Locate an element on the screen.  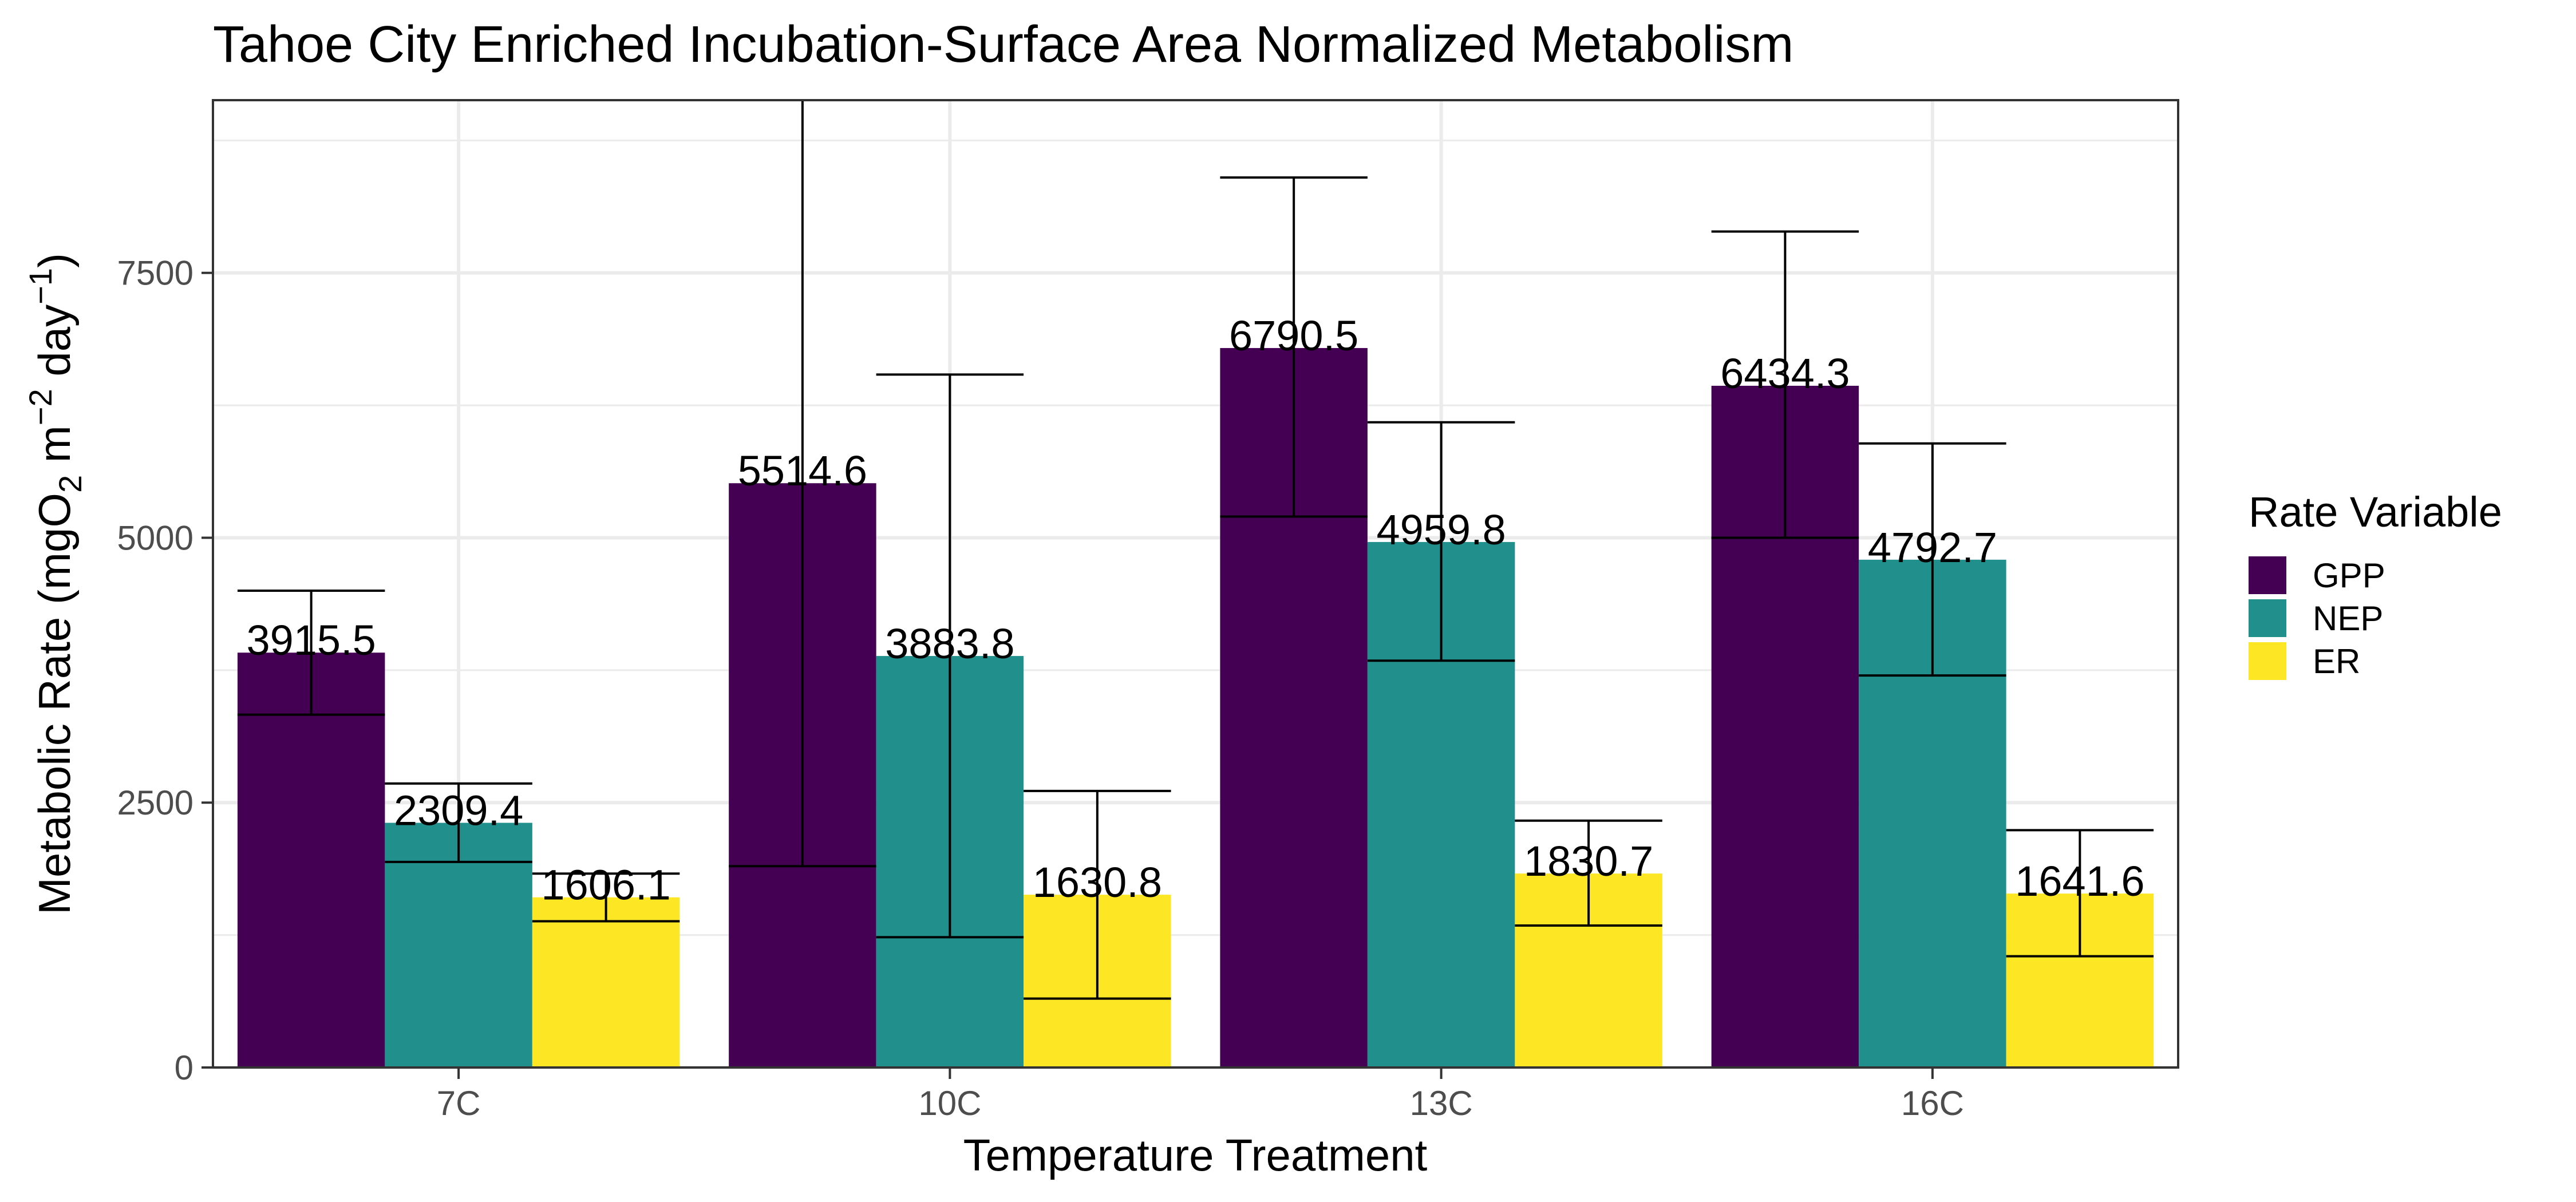
legend: Rate Variable GPP NEP ER is located at coordinates (2375, 585).